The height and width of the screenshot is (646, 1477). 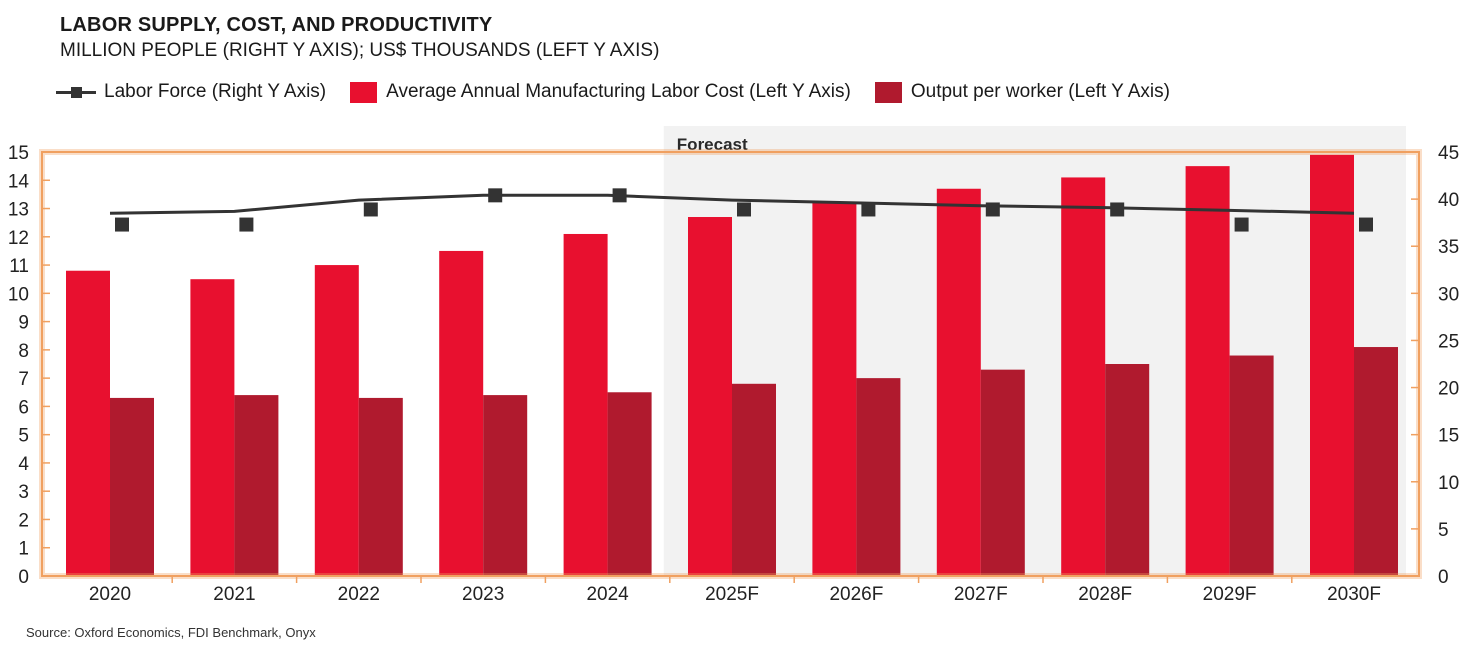 What do you see at coordinates (888, 92) in the screenshot?
I see `legend-swatch-output-per-worker` at bounding box center [888, 92].